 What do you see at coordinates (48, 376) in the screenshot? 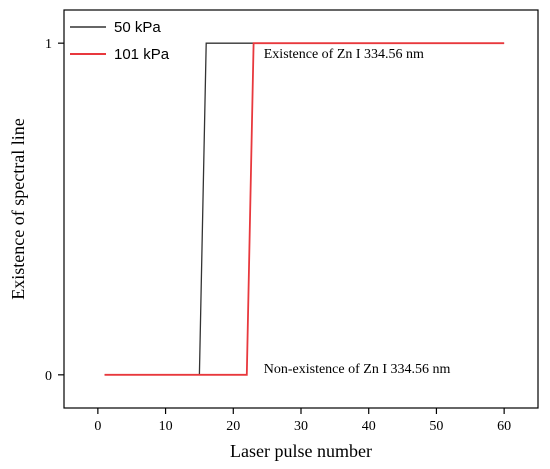
I see `y-tick-label: 0` at bounding box center [48, 376].